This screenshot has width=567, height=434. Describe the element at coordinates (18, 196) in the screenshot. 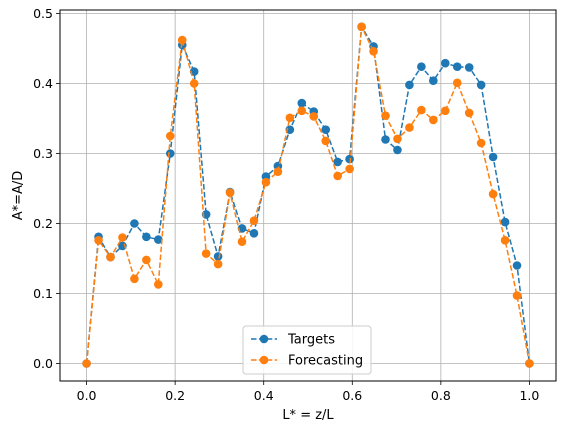

I see `y-axis-label: A*=A/D` at that location.